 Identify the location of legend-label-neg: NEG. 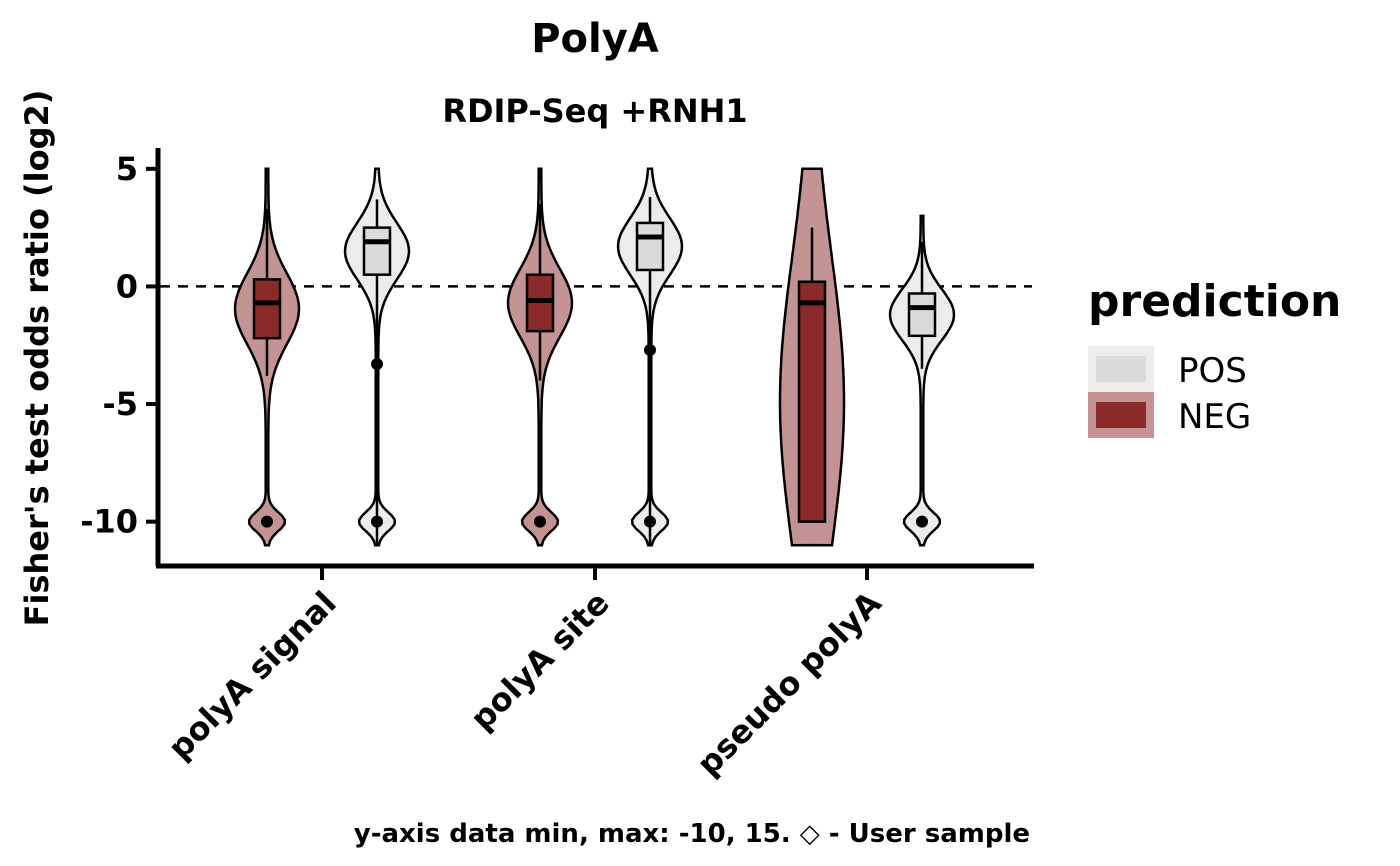
(1214, 417).